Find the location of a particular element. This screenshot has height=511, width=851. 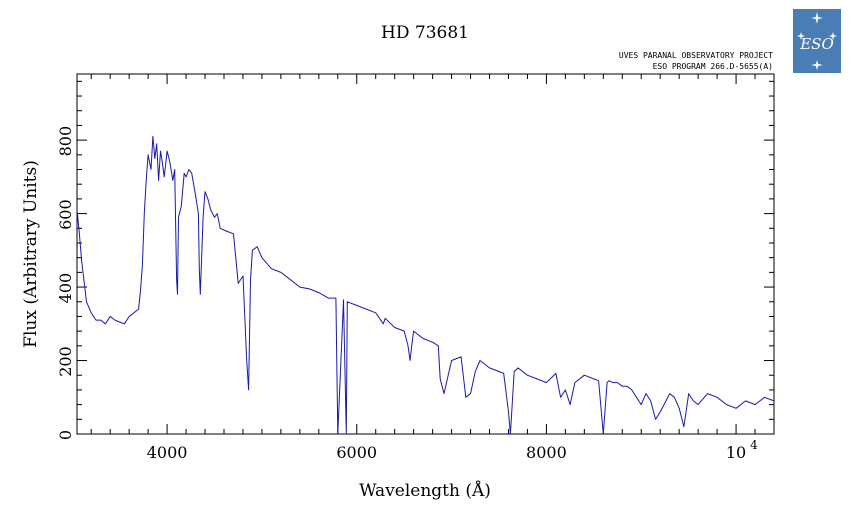

y-tick-label: 400 is located at coordinates (65, 288).